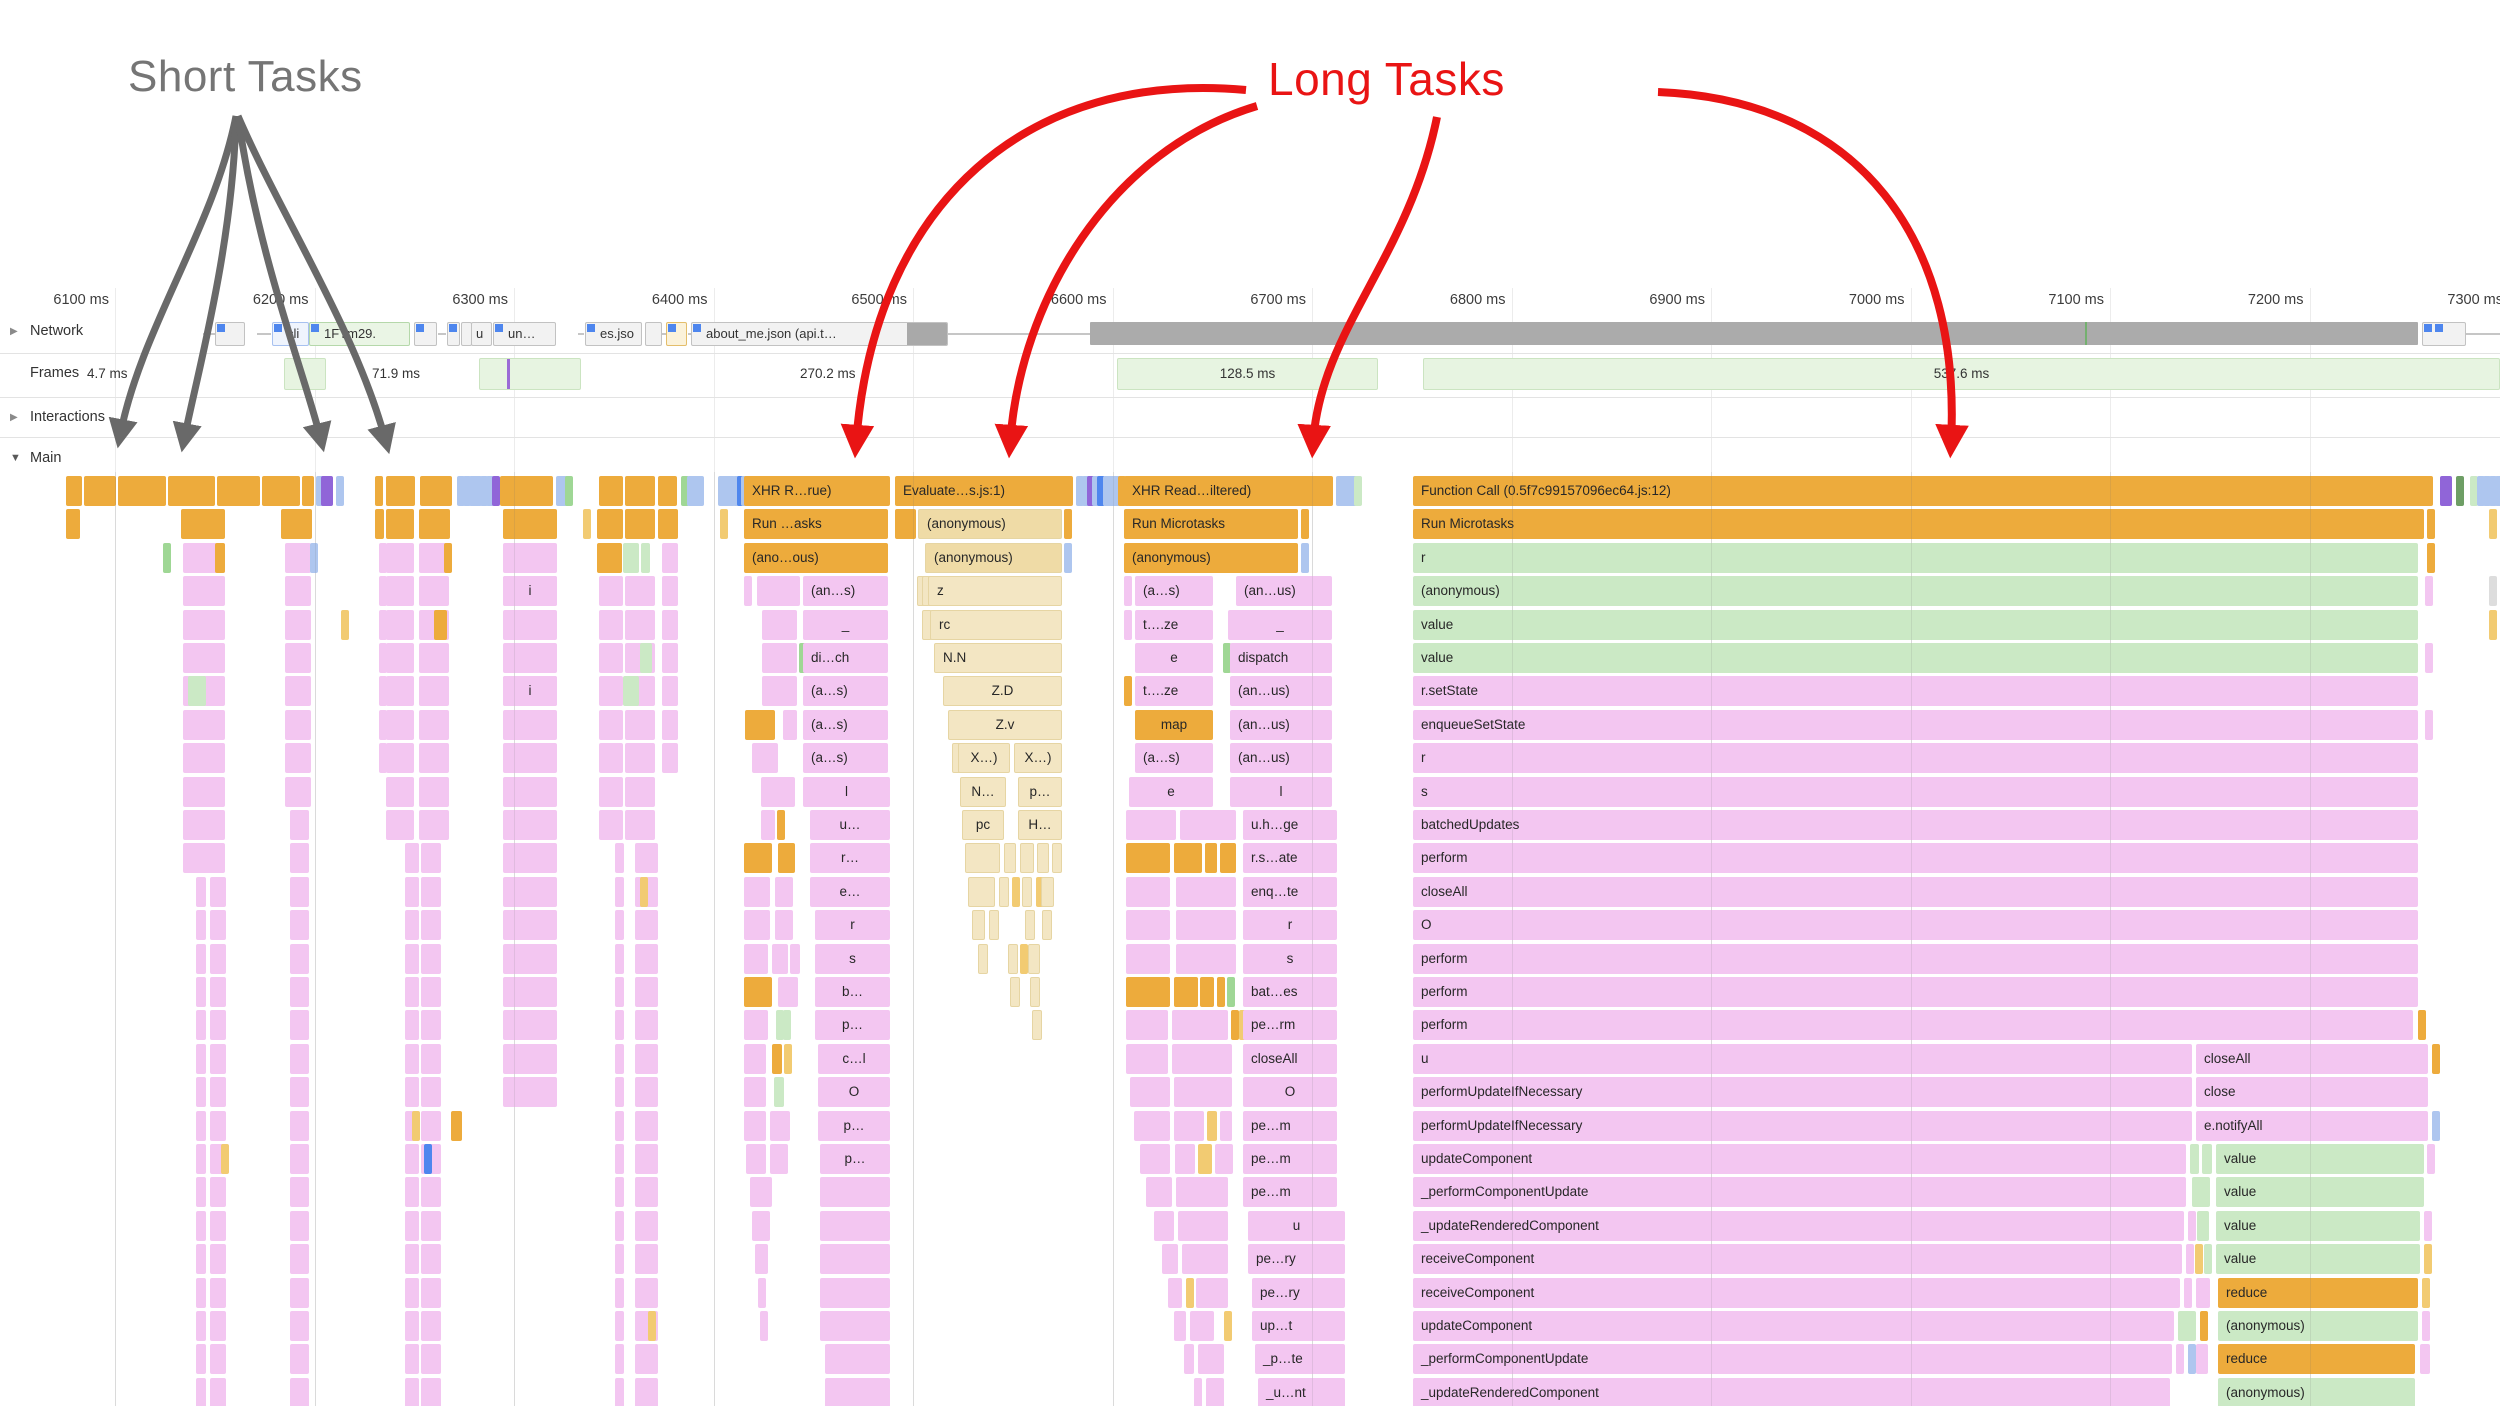 The width and height of the screenshot is (2500, 1406). What do you see at coordinates (1798, 1225) in the screenshot?
I see `flame-bar: _updateRenderedComponent` at bounding box center [1798, 1225].